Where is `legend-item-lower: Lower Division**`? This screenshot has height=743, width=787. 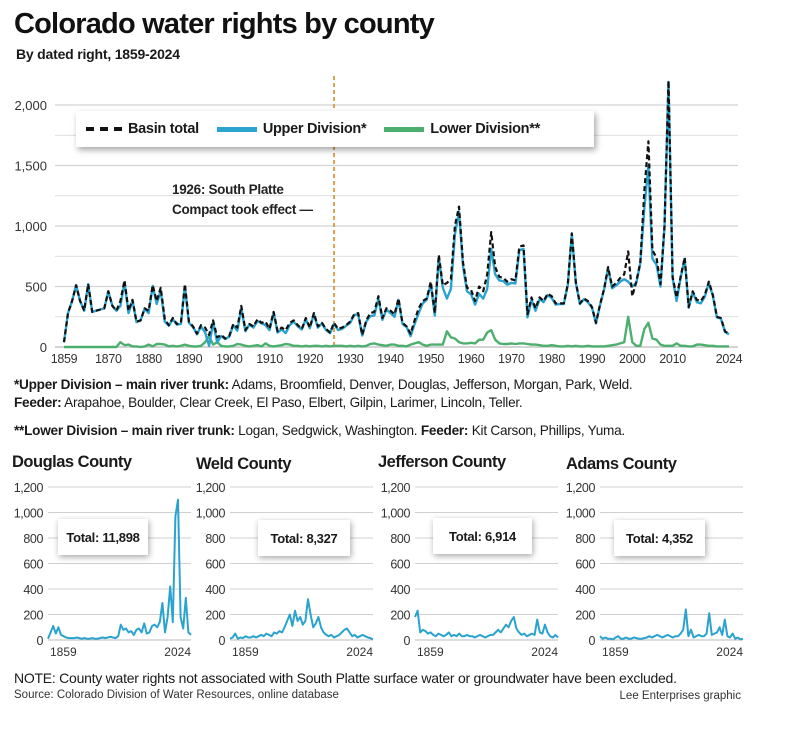 legend-item-lower: Lower Division** is located at coordinates (462, 129).